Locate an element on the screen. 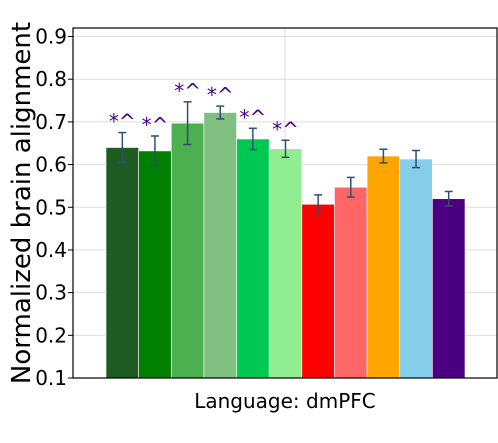 This screenshot has height=443, width=498. significance-annotations: *^ *^*^ *^*^ *^ is located at coordinates (204, 110).